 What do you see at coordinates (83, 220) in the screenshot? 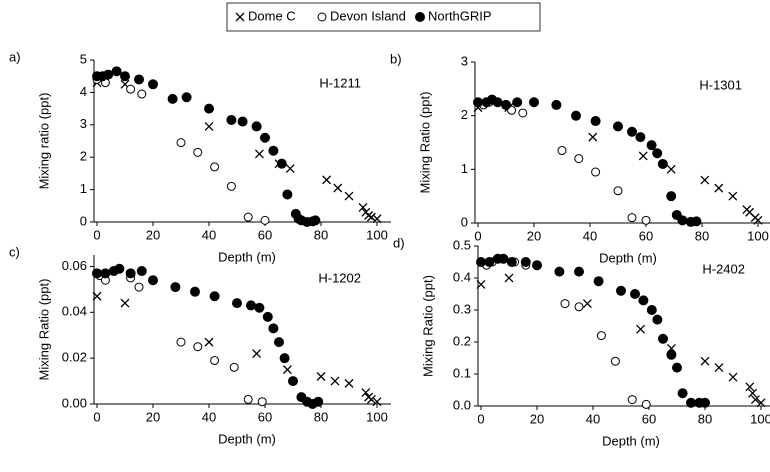
I see `y-tick-label: 0` at bounding box center [83, 220].